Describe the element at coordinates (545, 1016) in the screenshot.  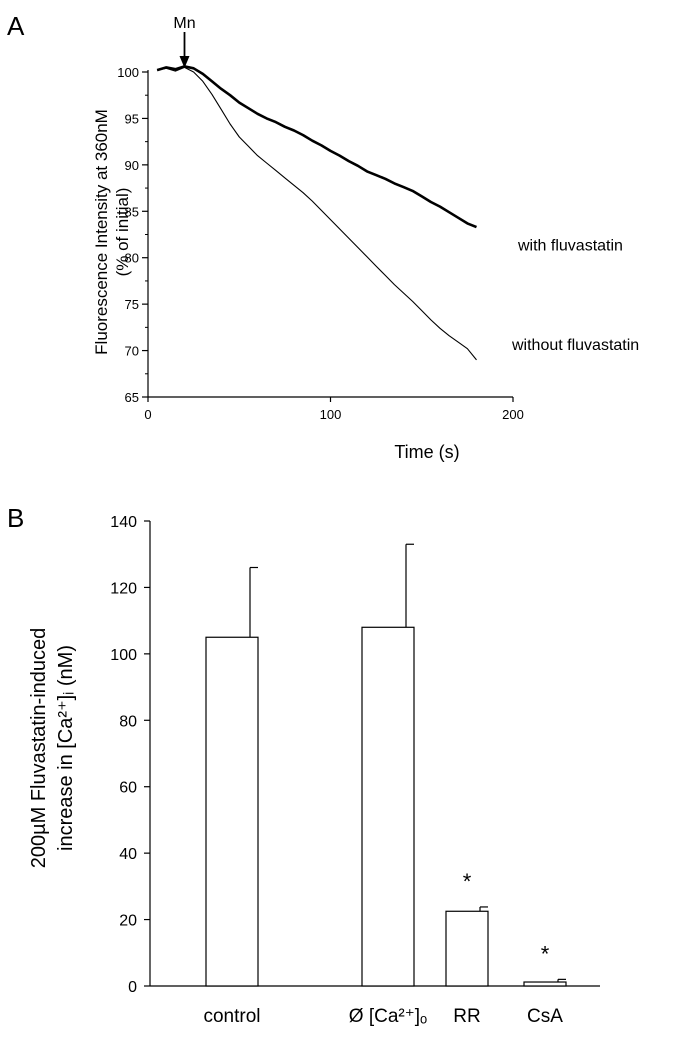
I see `category-label: CsA` at that location.